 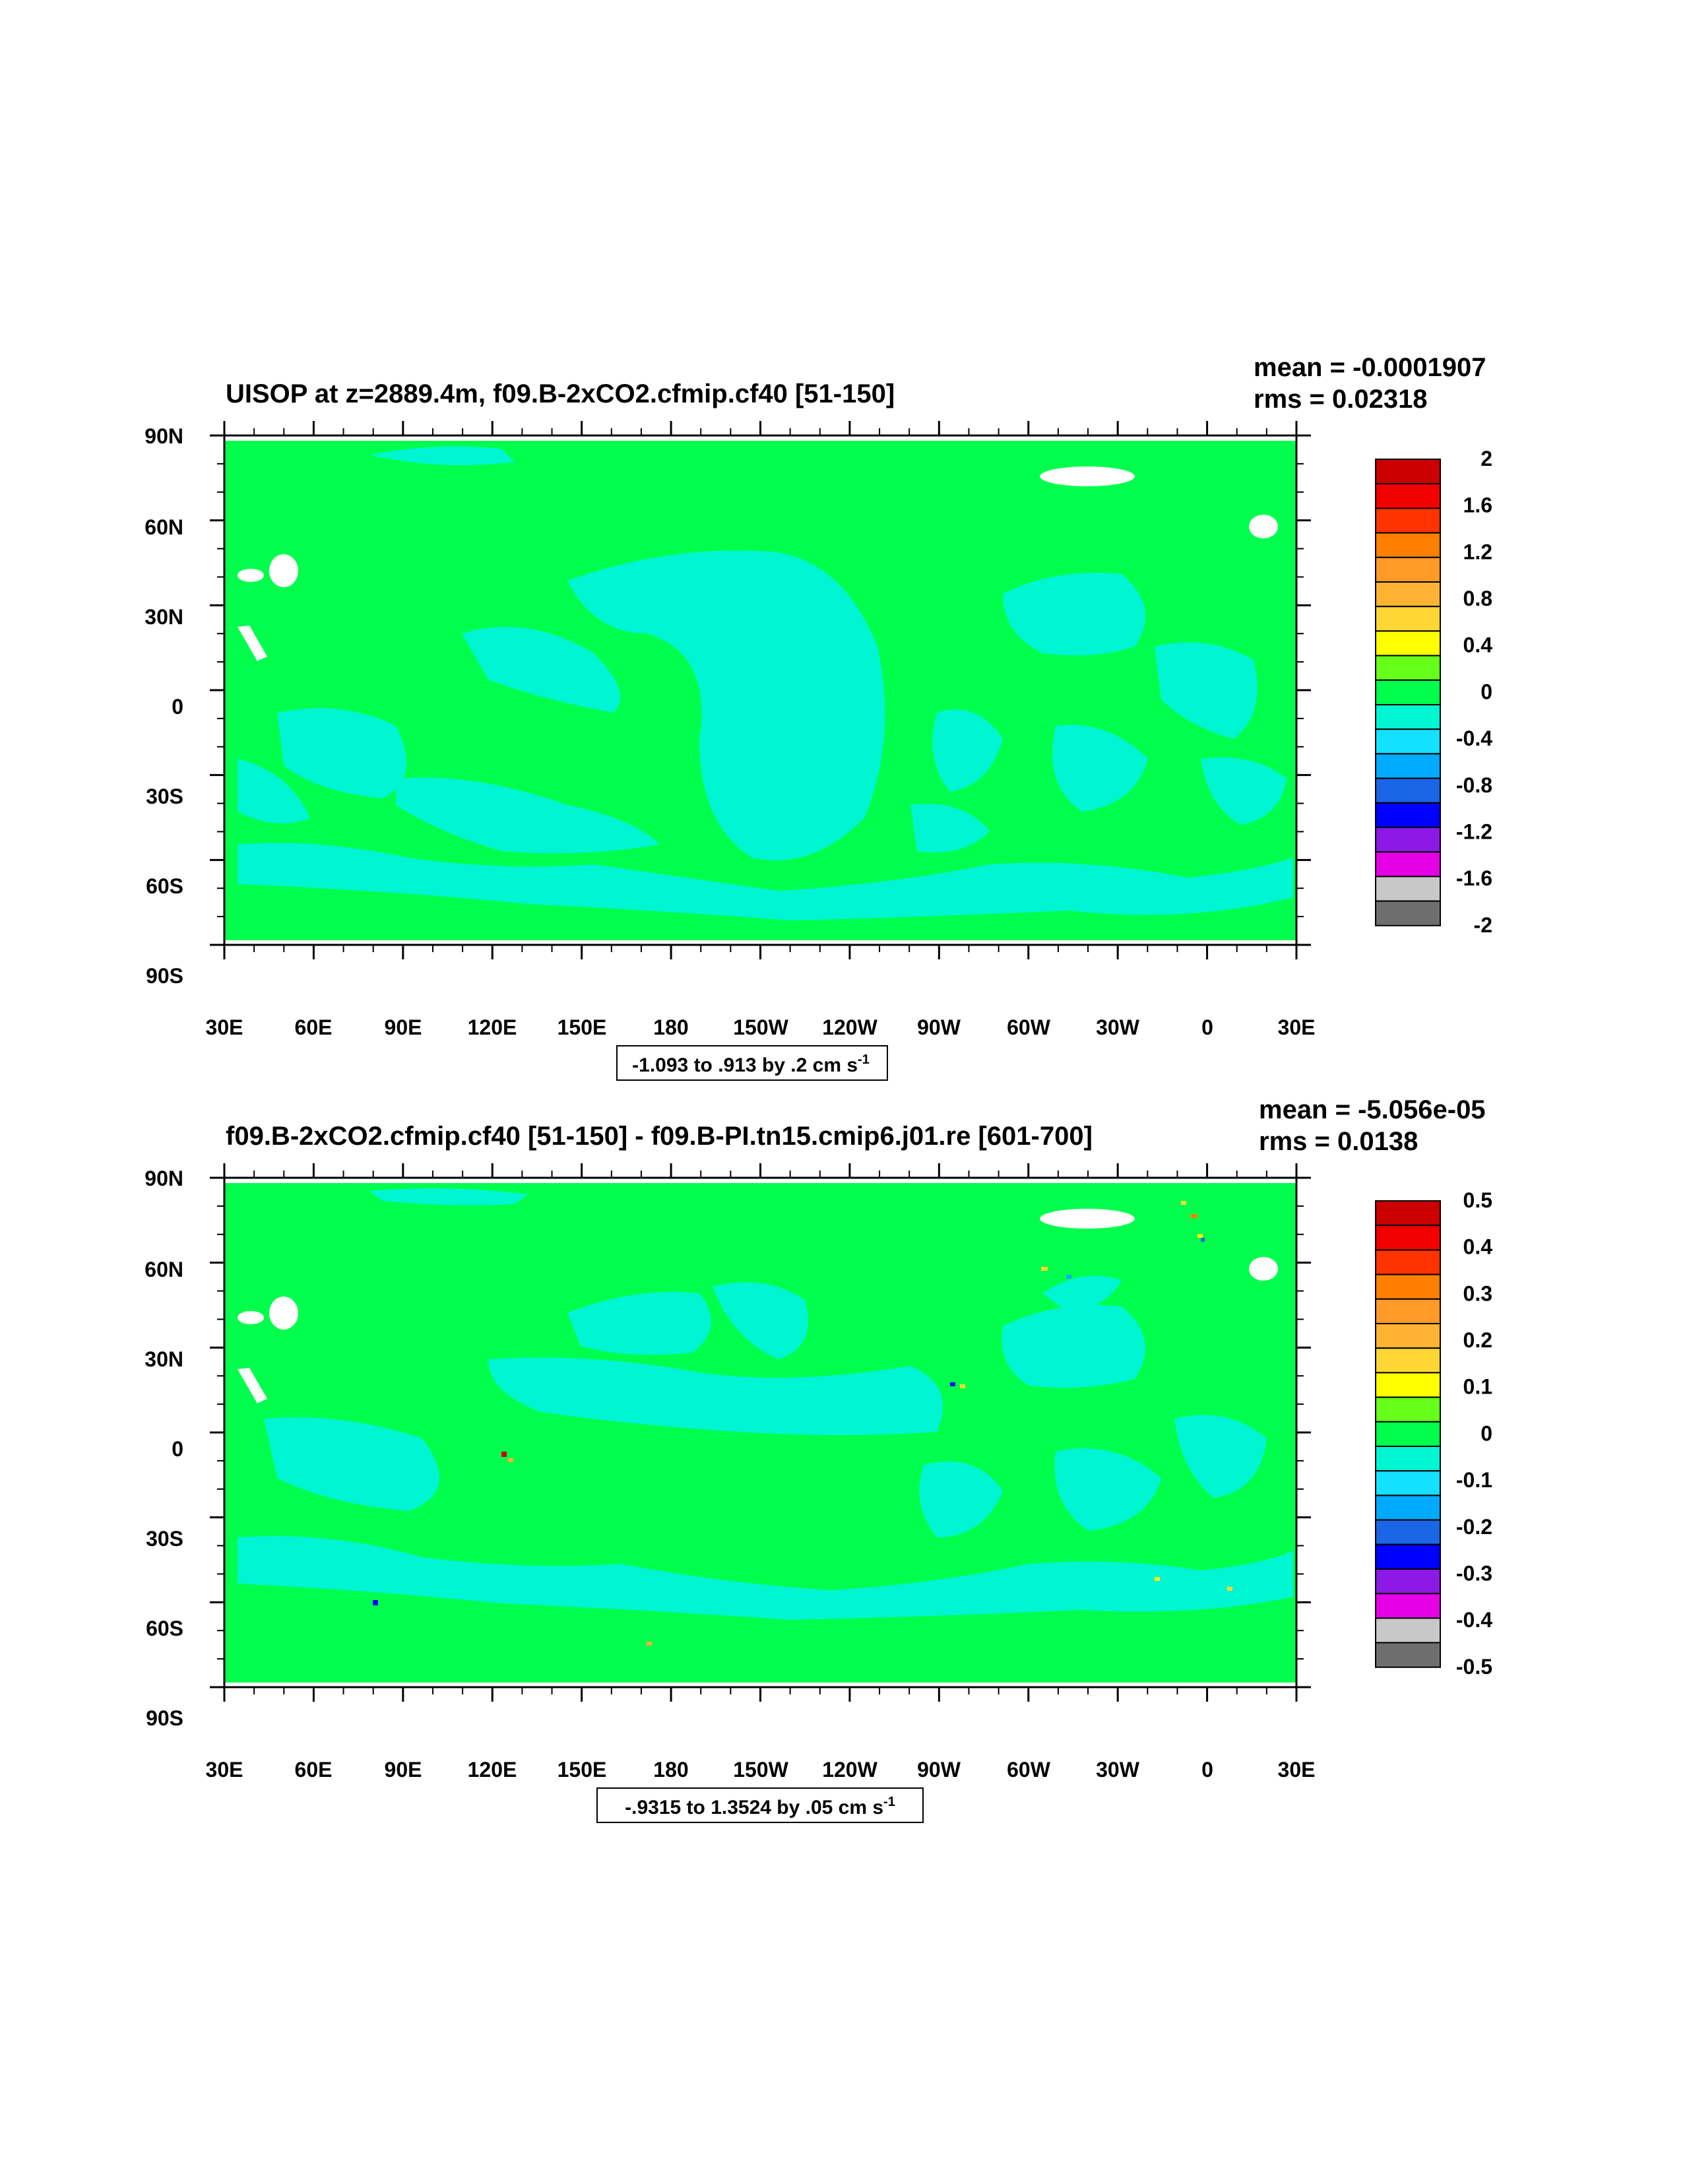 I want to click on x-tick-label: 60W, so click(x=1029, y=1027).